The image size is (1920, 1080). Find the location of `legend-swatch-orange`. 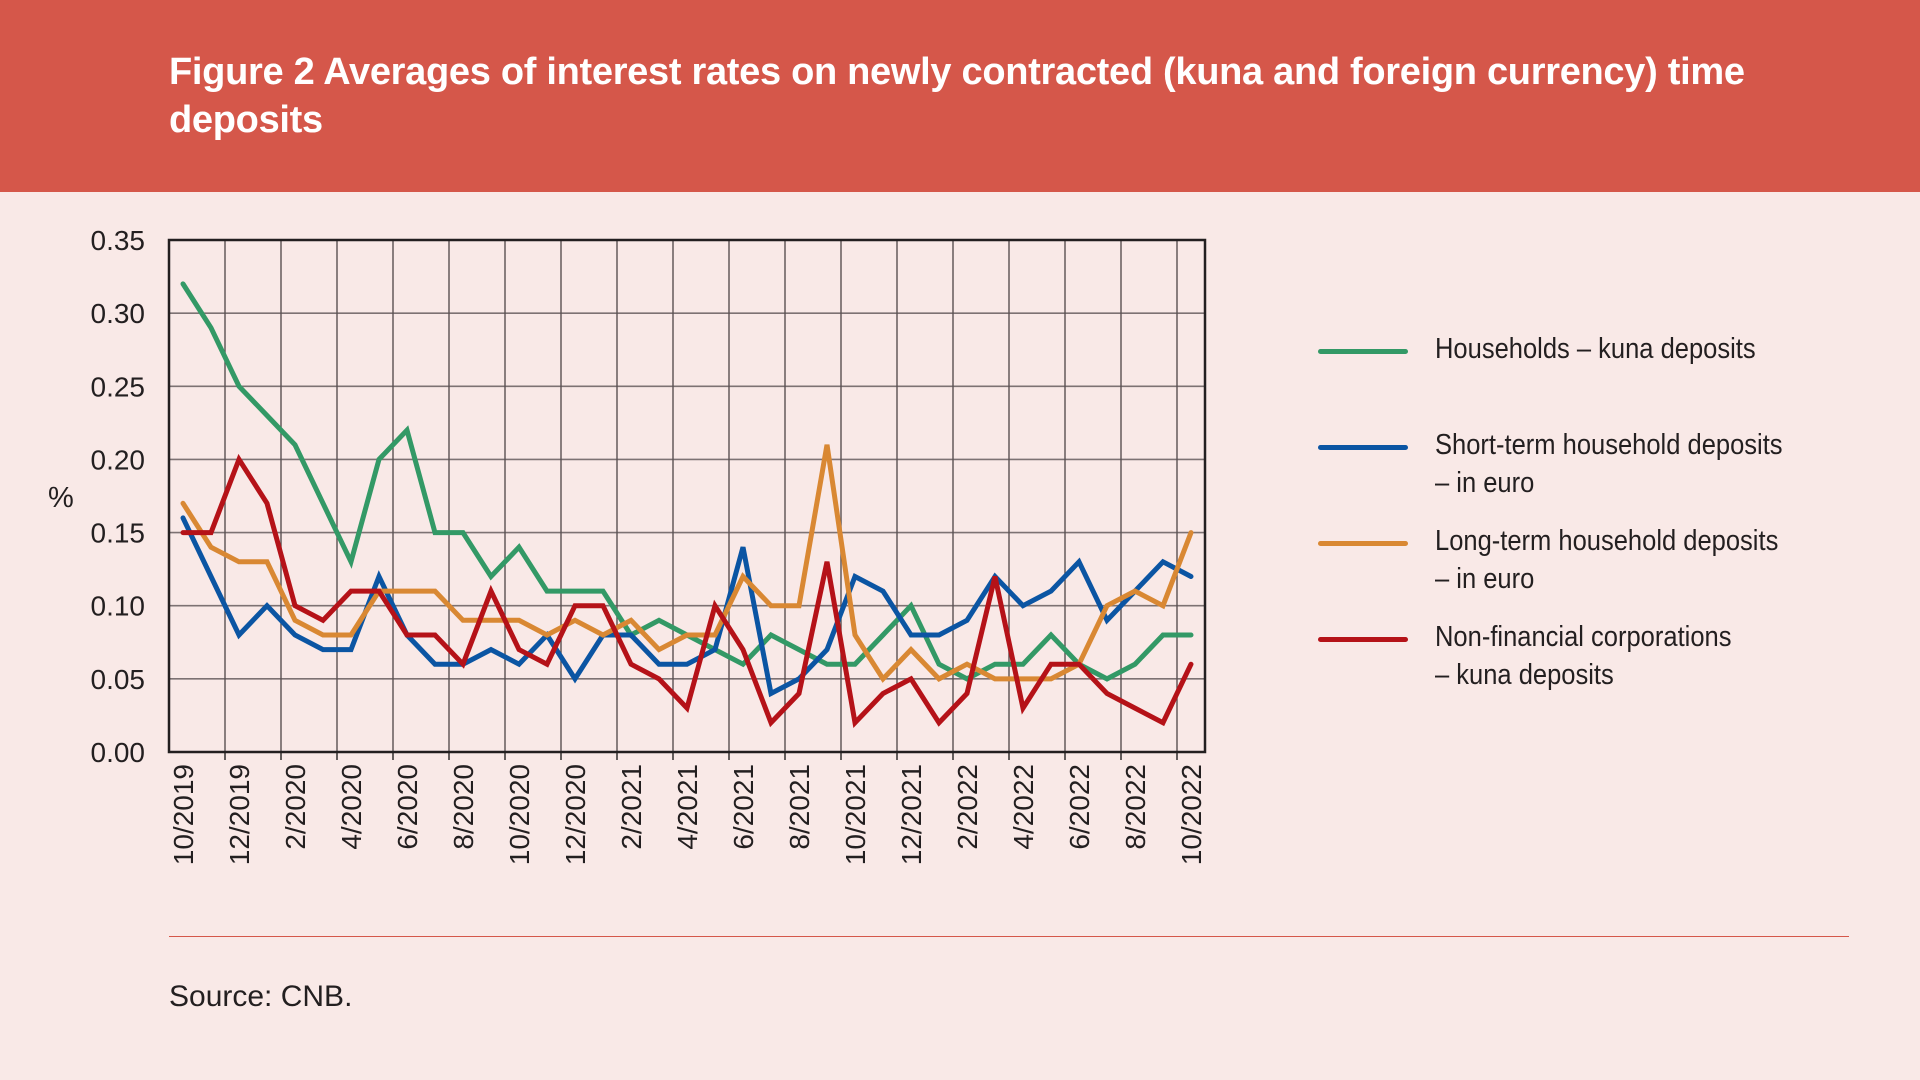

legend-swatch-orange is located at coordinates (1363, 543).